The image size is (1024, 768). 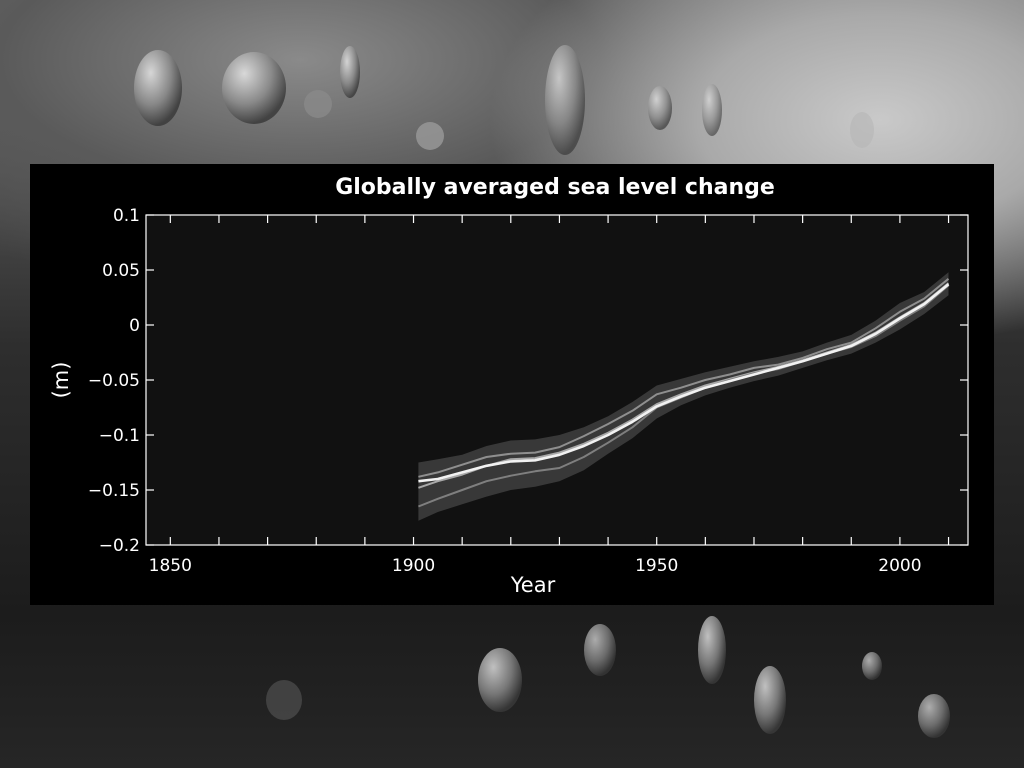 I want to click on chart-title: Globally averaged sea level change, so click(x=555, y=187).